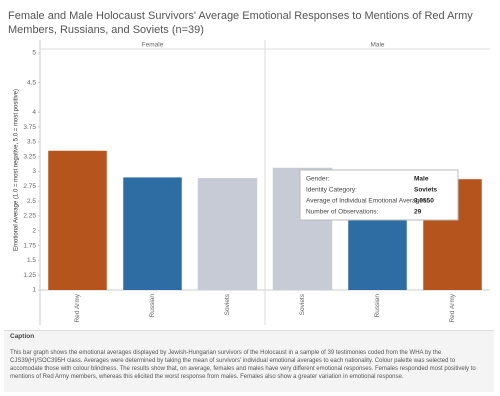 This screenshot has height=396, width=500. I want to click on y-tick-label: 3.25, so click(29, 156).